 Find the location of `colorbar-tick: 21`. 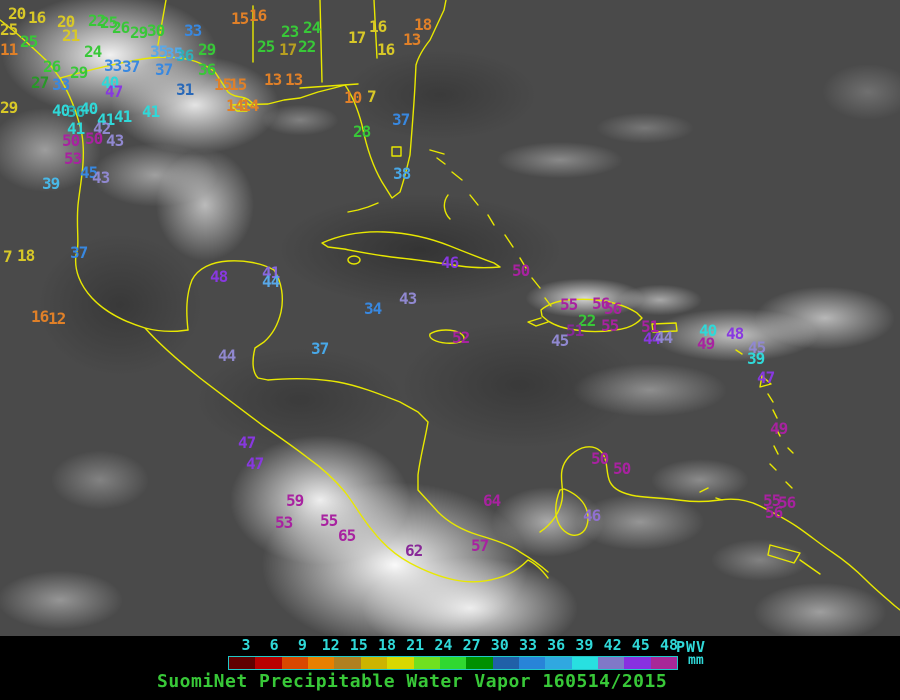

colorbar-tick: 21 is located at coordinates (415, 645).